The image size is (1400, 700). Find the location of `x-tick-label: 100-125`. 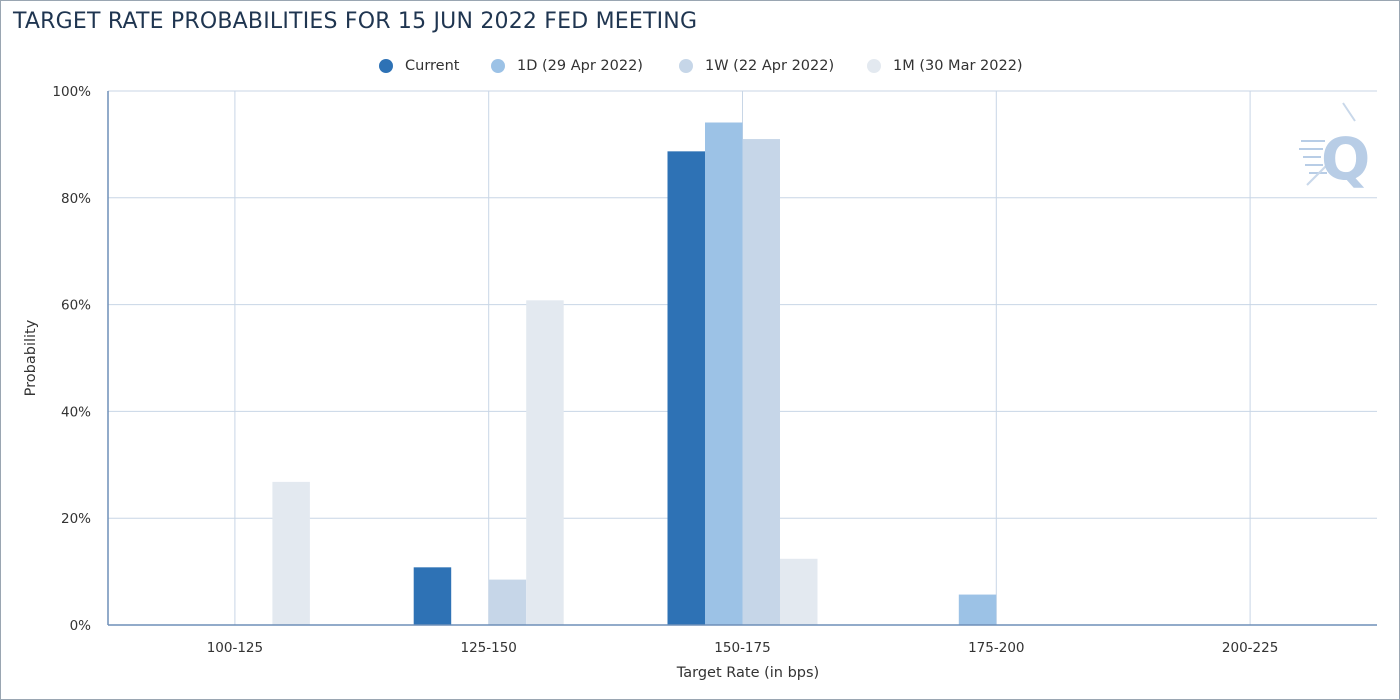

x-tick-label: 100-125 is located at coordinates (235, 648).